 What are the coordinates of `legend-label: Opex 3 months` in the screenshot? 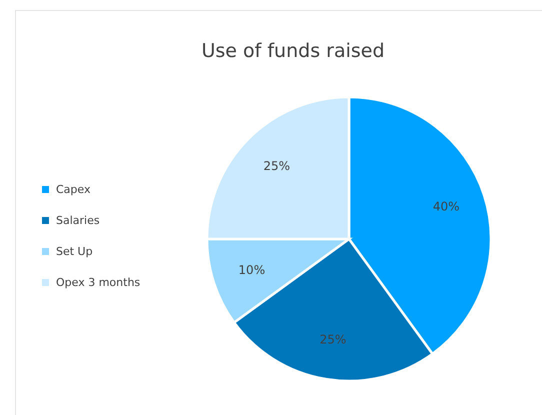 It's located at (98, 283).